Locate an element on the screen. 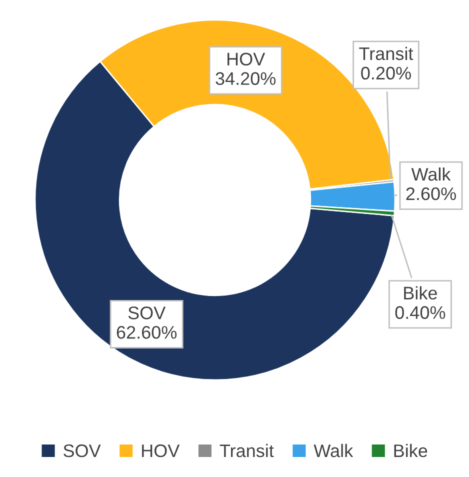 This screenshot has width=469, height=477. slice-label: Bike is located at coordinates (420, 293).